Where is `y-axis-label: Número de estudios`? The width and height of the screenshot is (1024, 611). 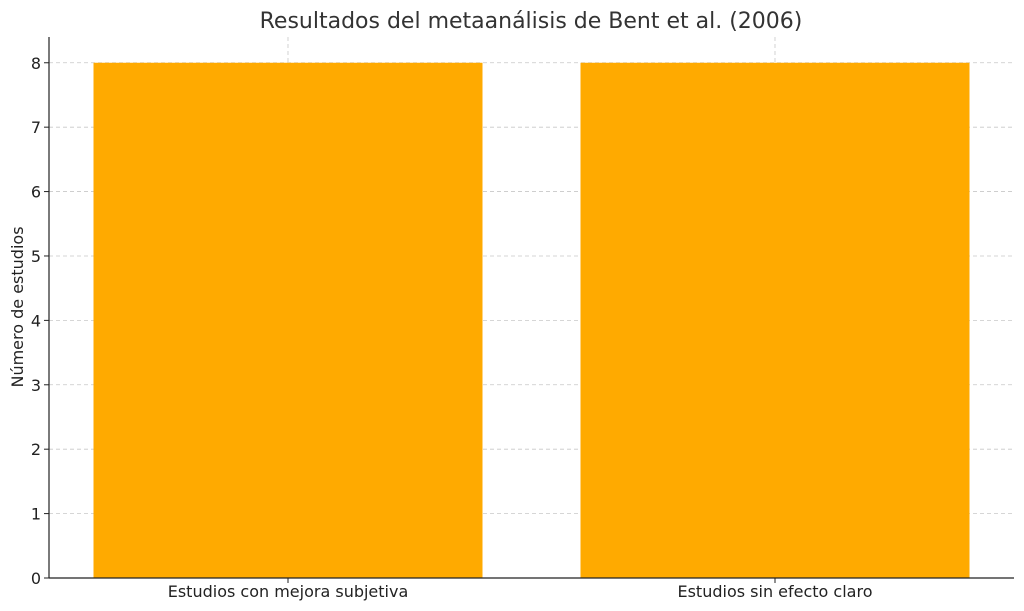 y-axis-label: Número de estudios is located at coordinates (17, 306).